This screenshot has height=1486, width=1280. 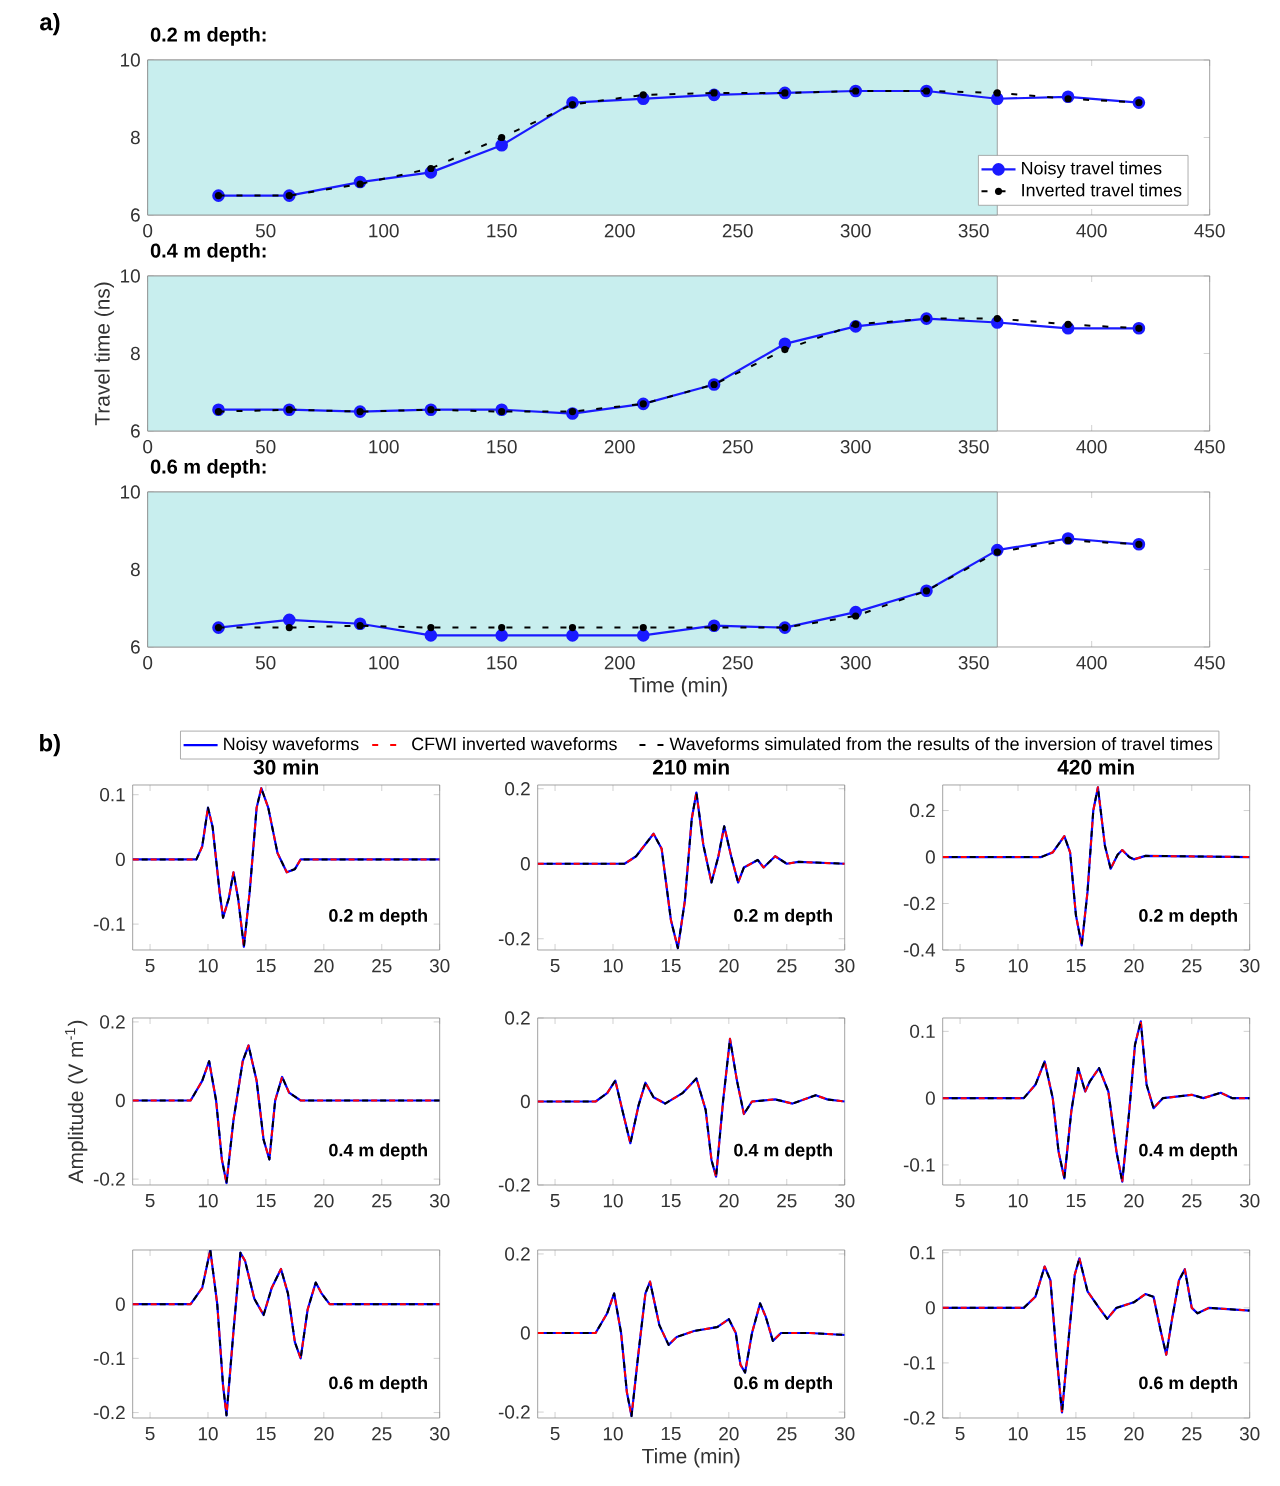 I want to click on legend-label: CFWI inverted waveforms, so click(x=514, y=744).